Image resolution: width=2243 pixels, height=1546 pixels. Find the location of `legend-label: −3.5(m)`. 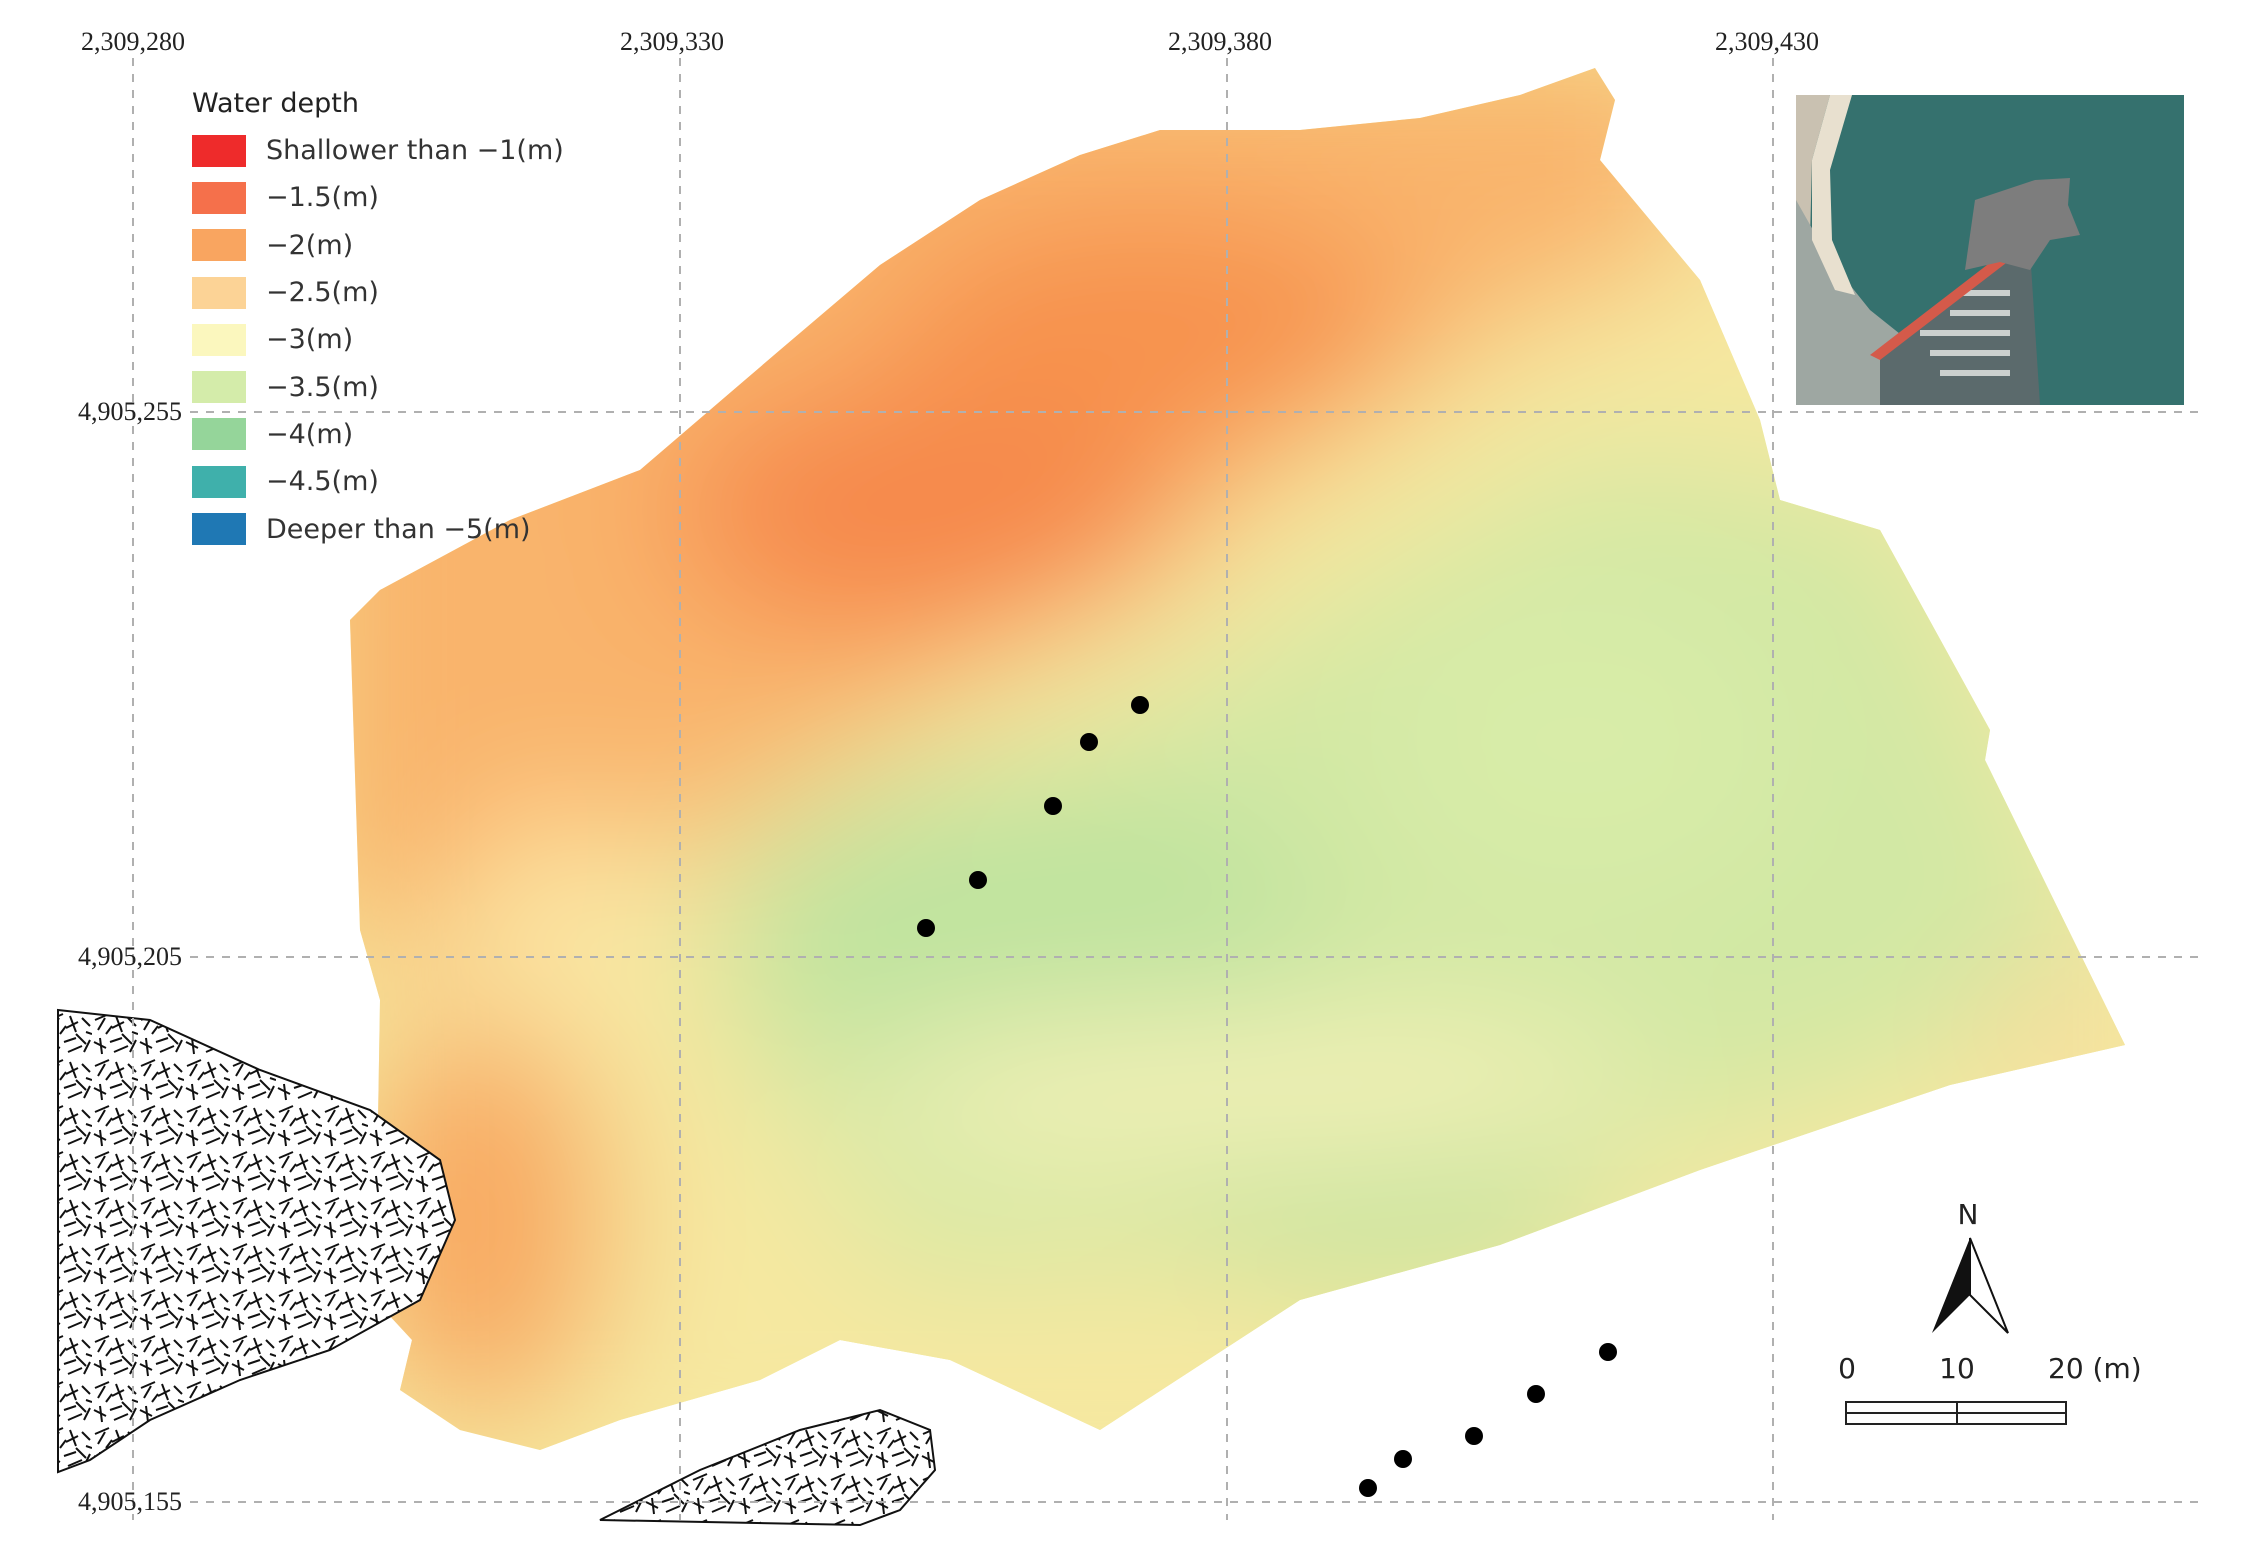

legend-label: −3.5(m) is located at coordinates (322, 387).